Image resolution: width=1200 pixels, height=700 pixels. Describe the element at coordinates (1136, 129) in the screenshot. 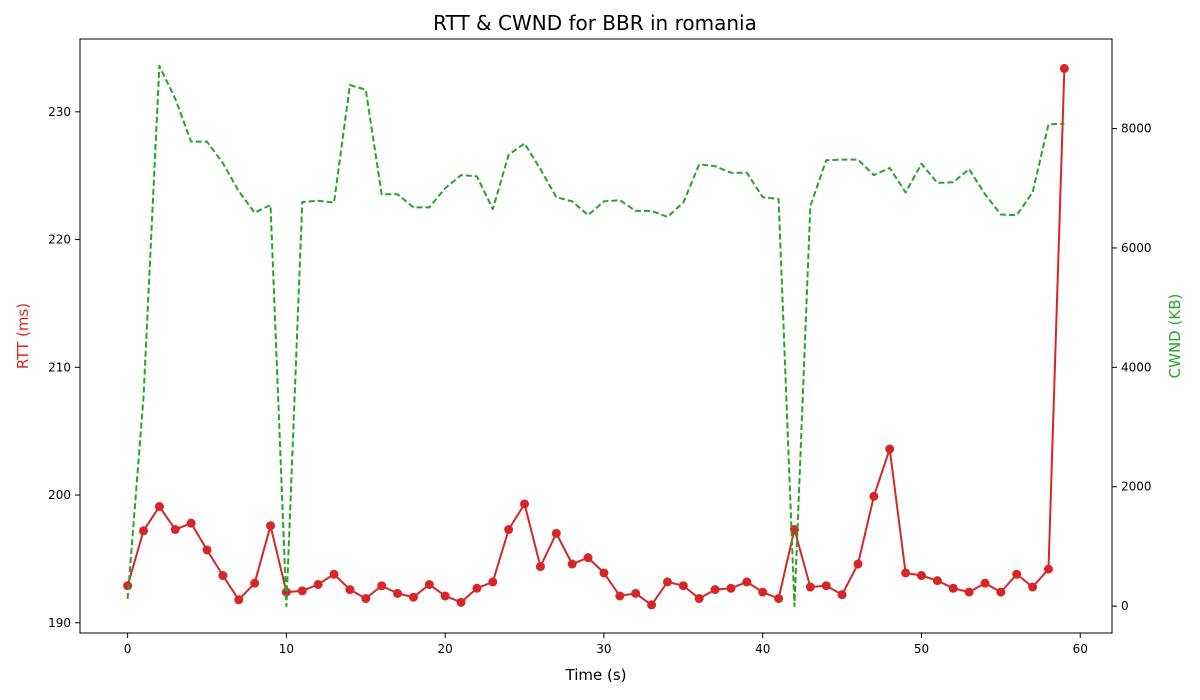

I see `y-right-tick-label: 8000` at that location.